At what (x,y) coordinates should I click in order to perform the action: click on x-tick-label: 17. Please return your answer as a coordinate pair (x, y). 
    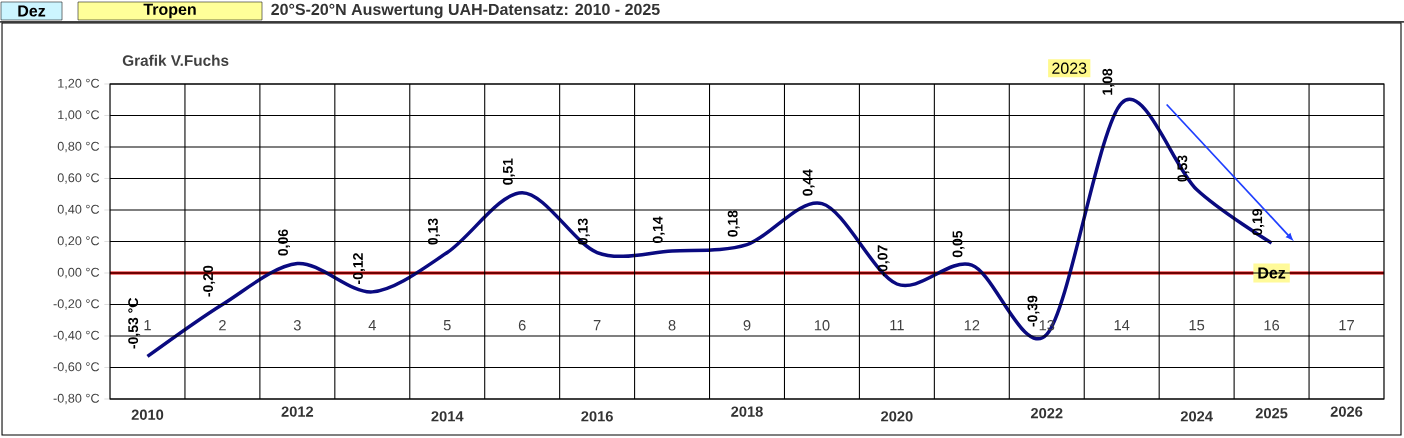
    Looking at the image, I should click on (1346, 325).